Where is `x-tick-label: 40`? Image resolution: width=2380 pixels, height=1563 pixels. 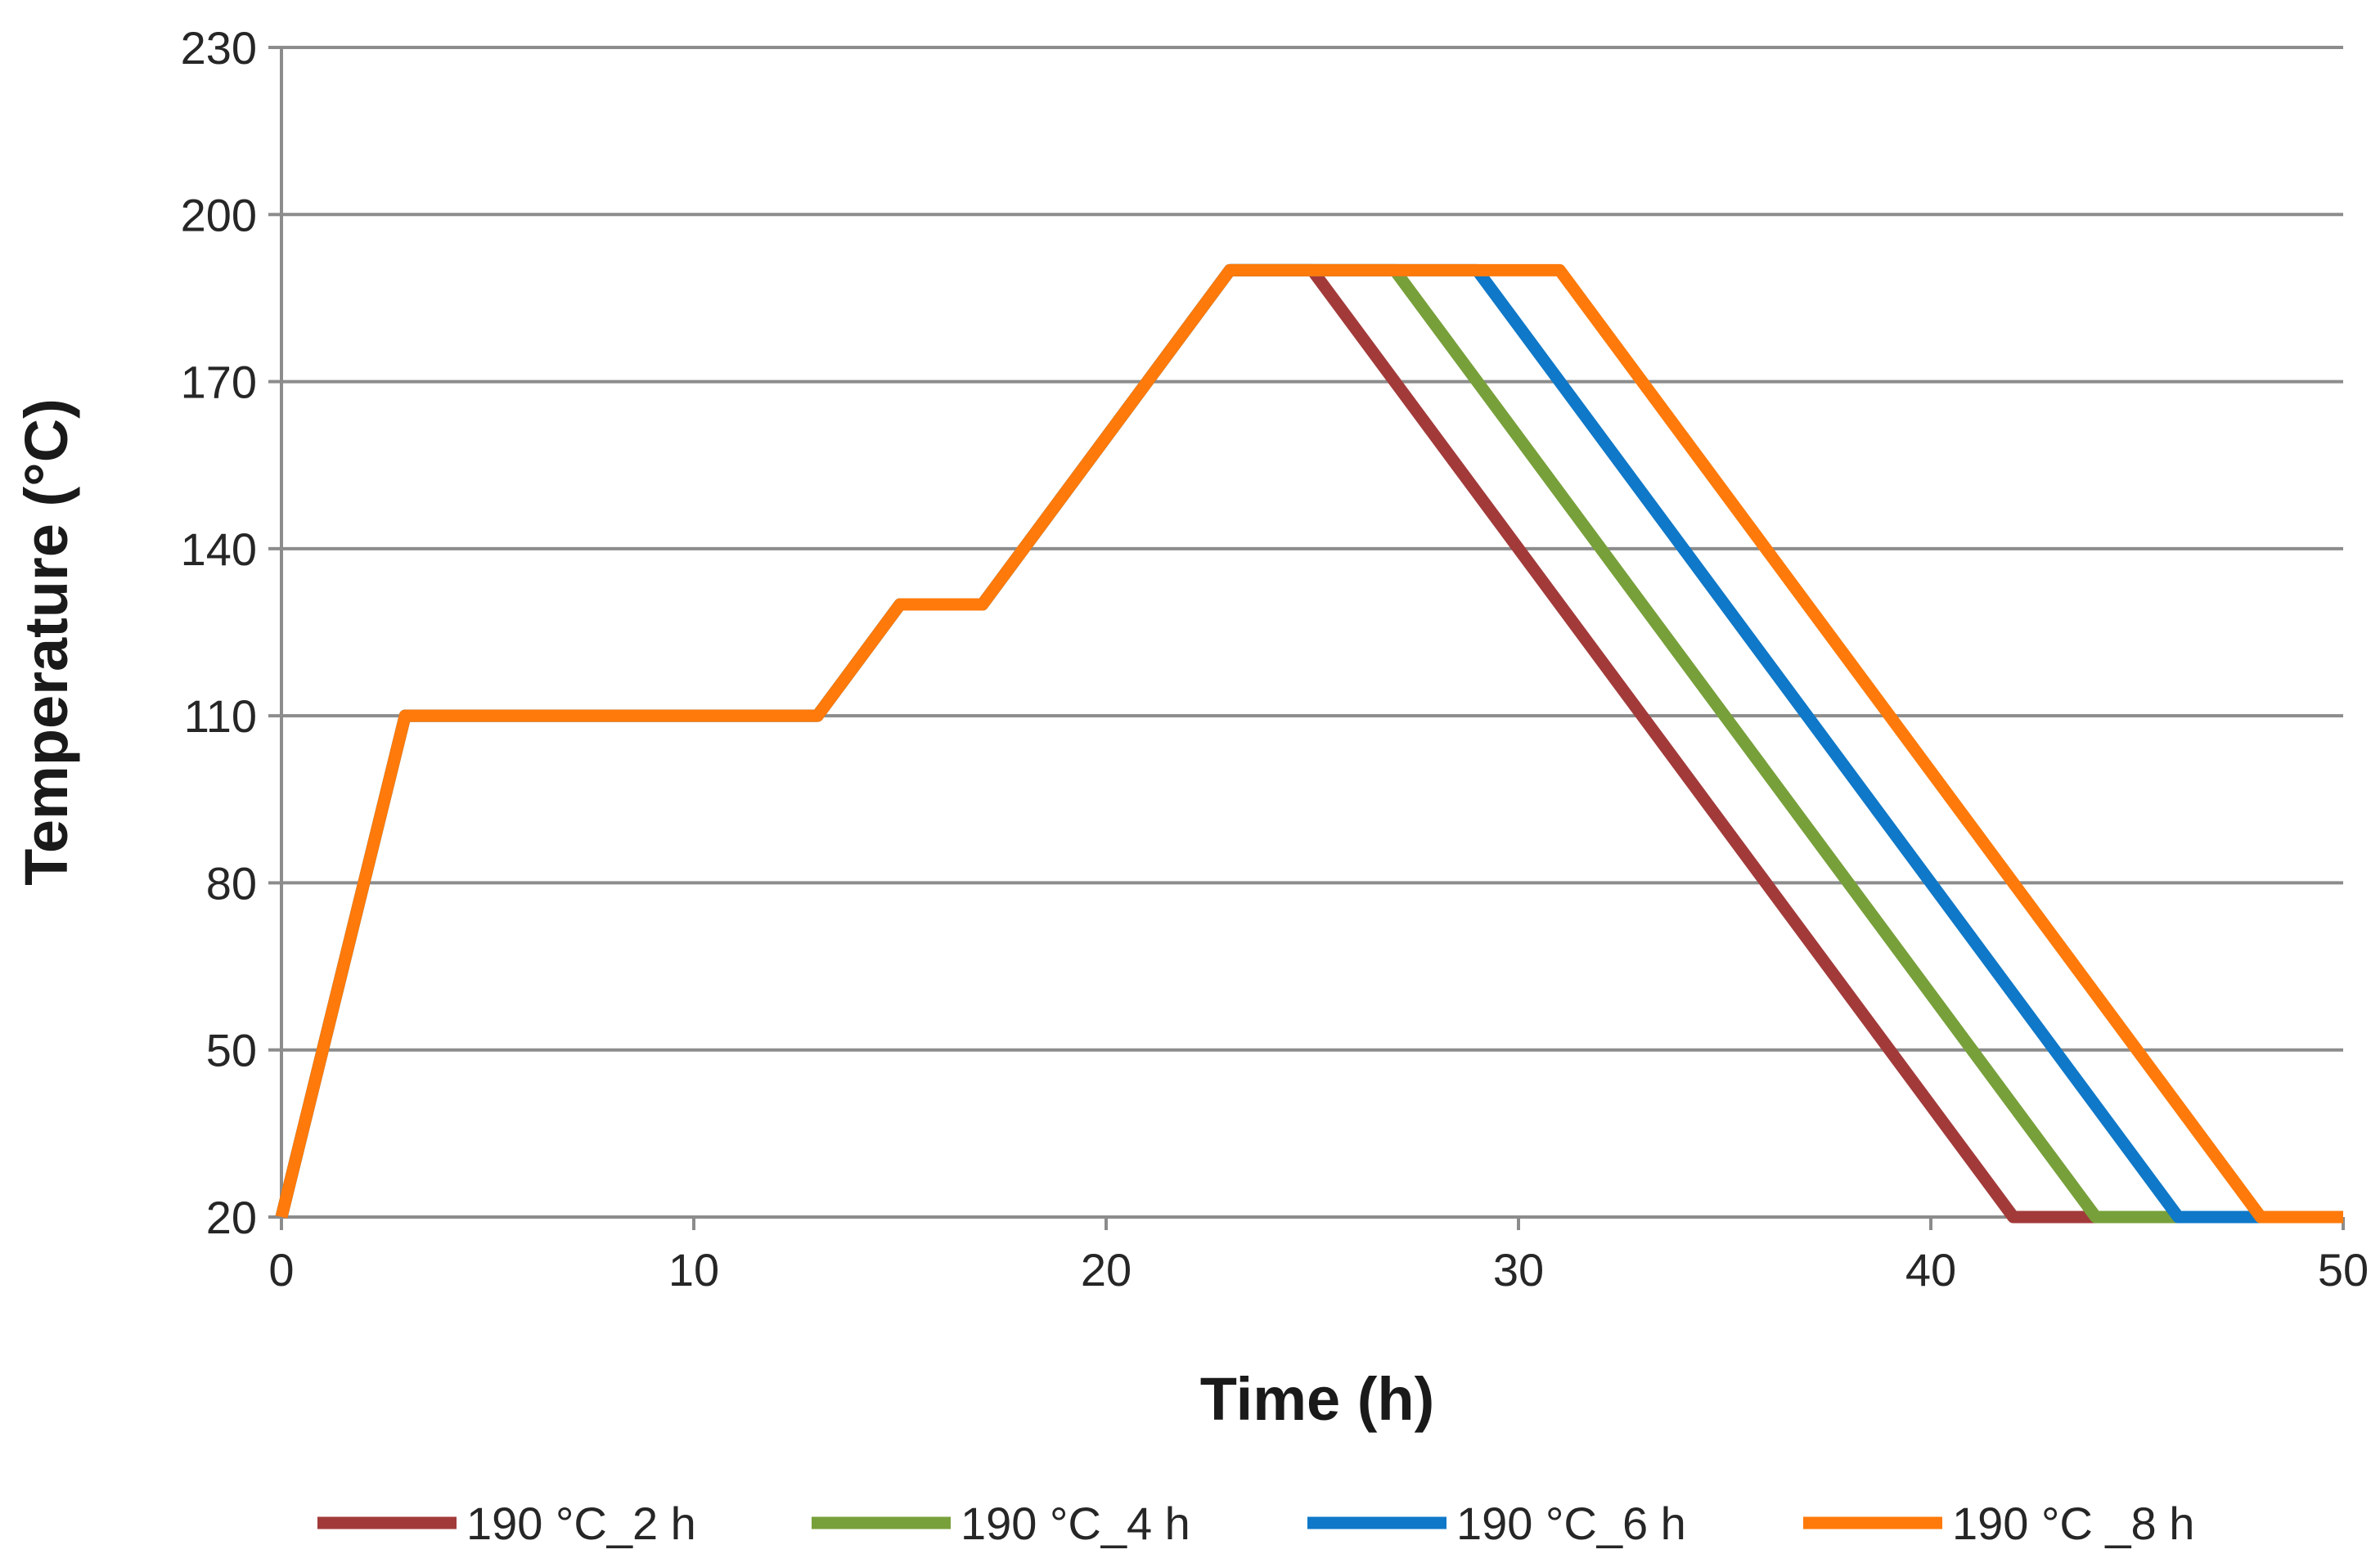 x-tick-label: 40 is located at coordinates (1930, 1270).